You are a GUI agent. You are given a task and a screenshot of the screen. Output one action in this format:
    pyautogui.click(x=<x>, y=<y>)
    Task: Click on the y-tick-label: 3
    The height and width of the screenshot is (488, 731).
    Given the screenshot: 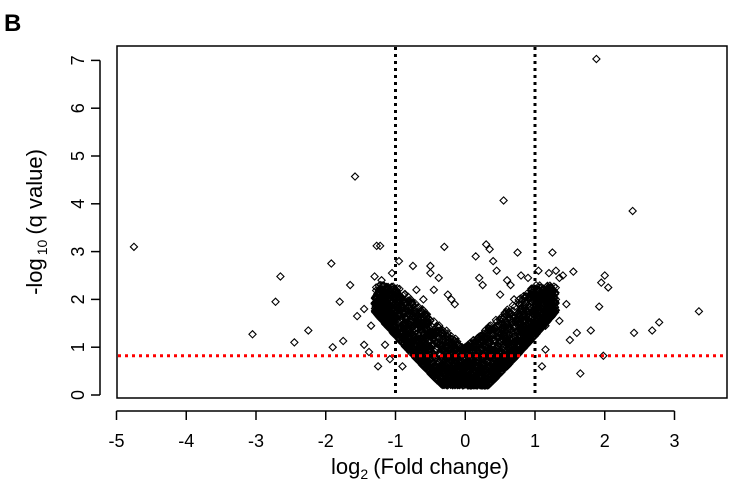 What is the action you would take?
    pyautogui.click(x=78, y=252)
    